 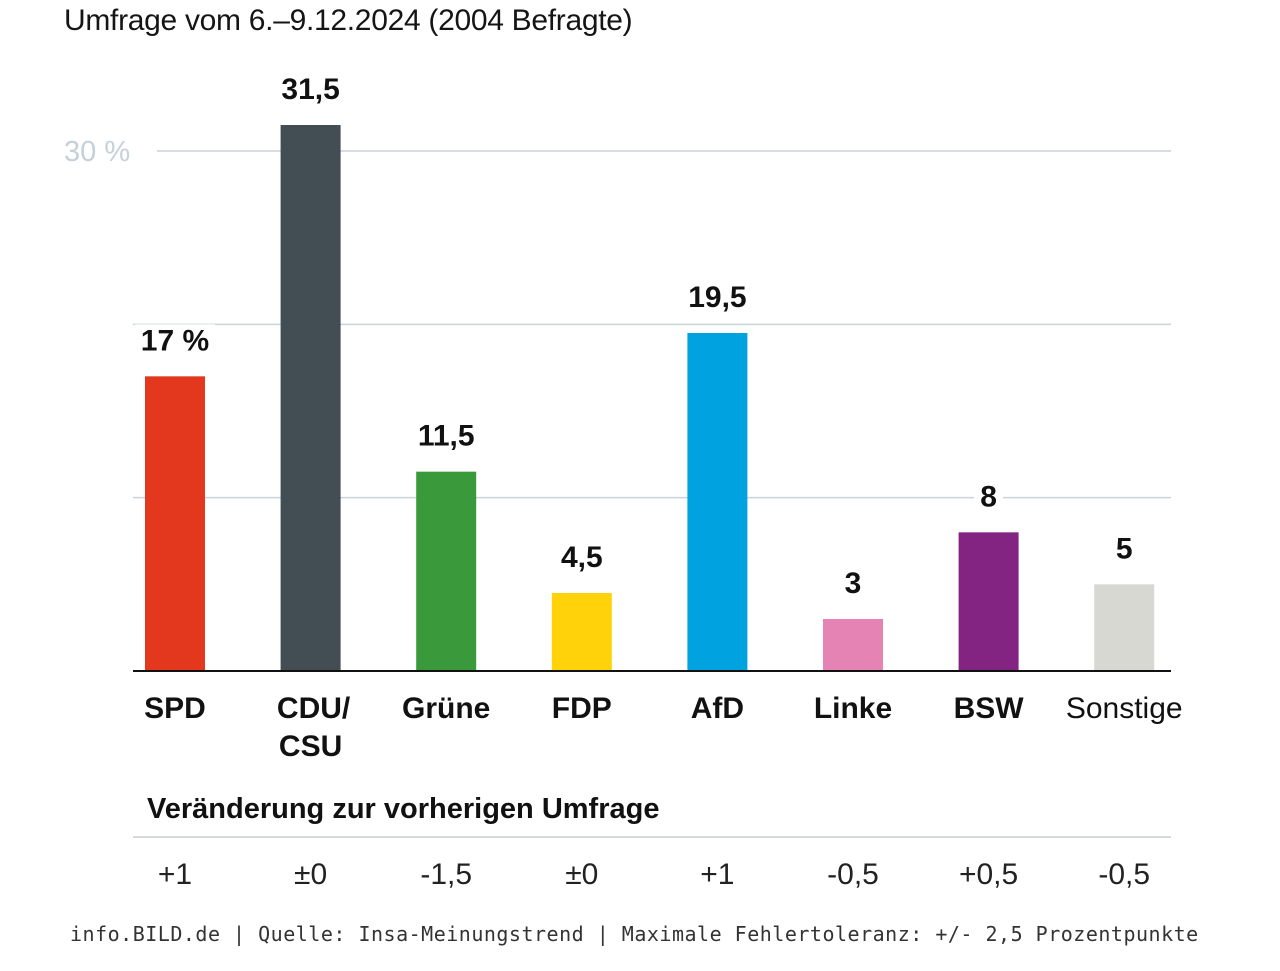 I want to click on change-value-fdp: ±0, so click(x=581, y=874).